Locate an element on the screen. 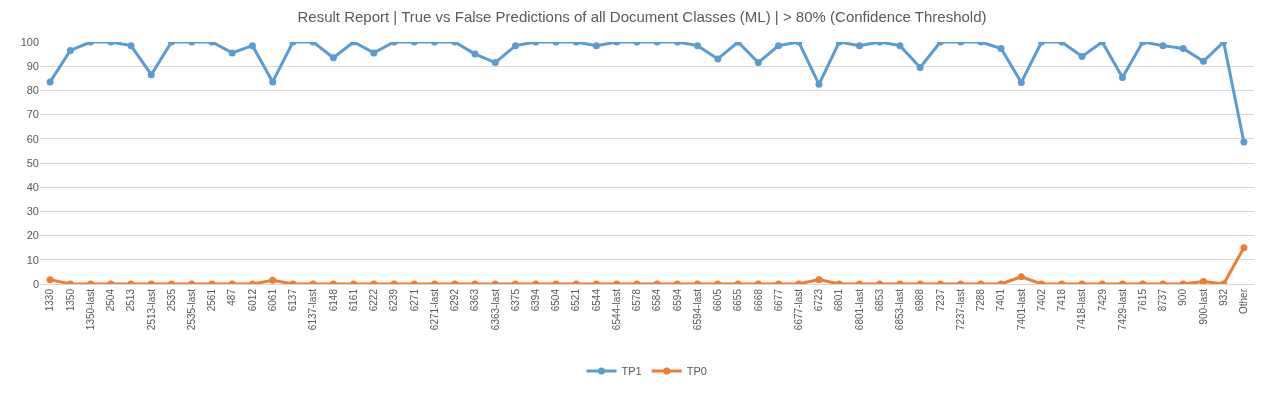 The image size is (1284, 398). x-tick-label: 2535-last is located at coordinates (191, 309).